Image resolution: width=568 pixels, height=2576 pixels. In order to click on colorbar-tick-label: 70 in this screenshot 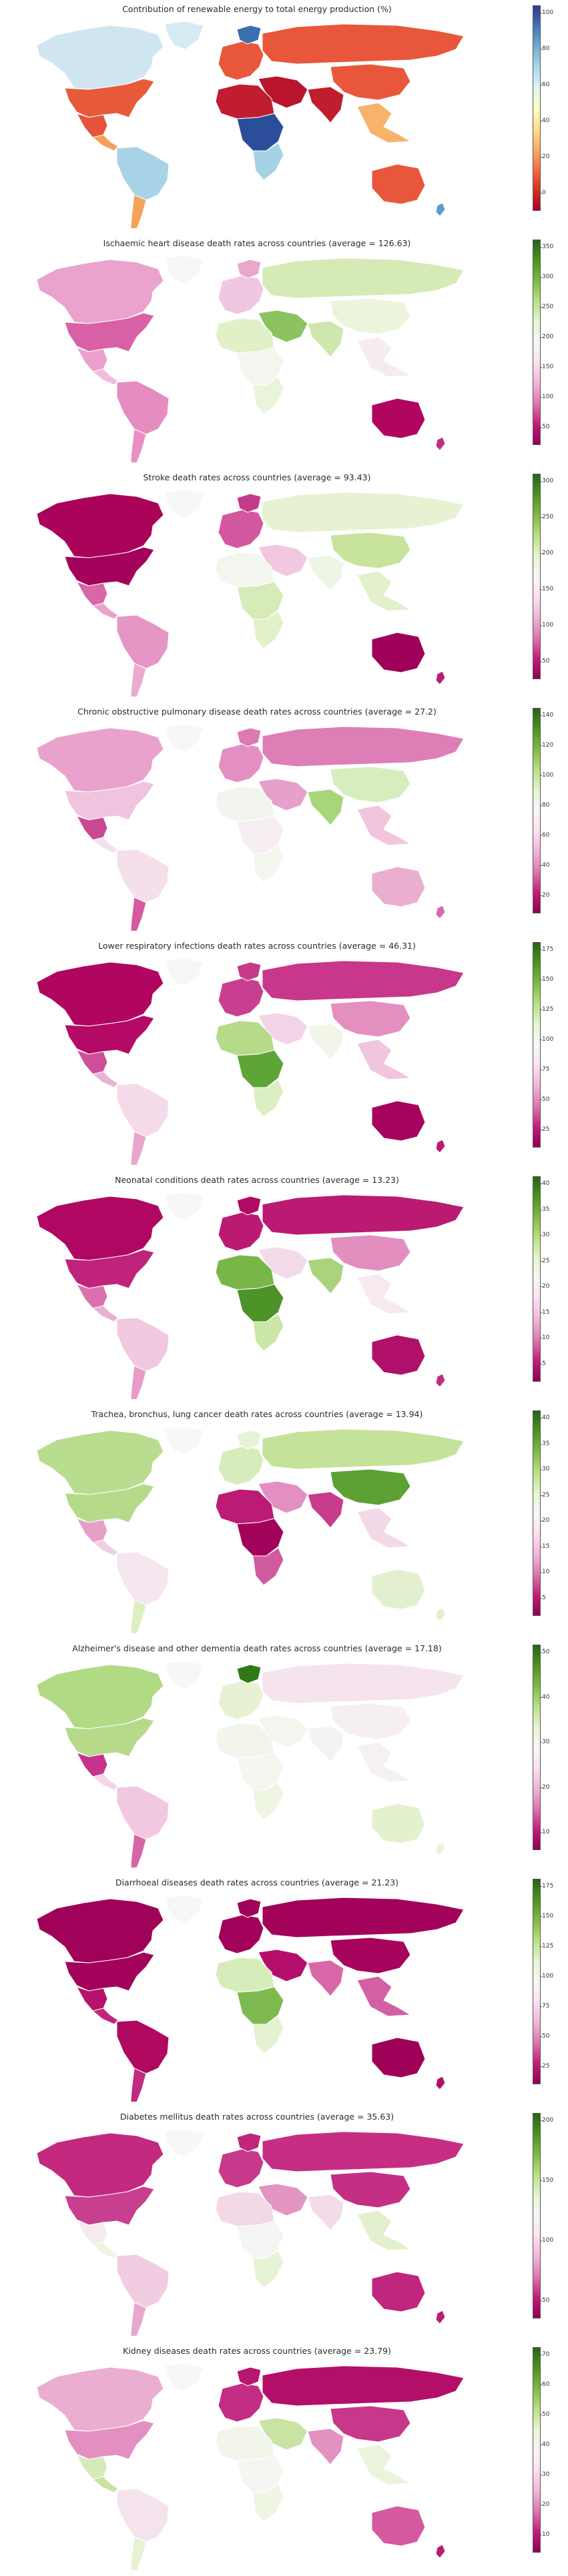, I will do `click(544, 2354)`.